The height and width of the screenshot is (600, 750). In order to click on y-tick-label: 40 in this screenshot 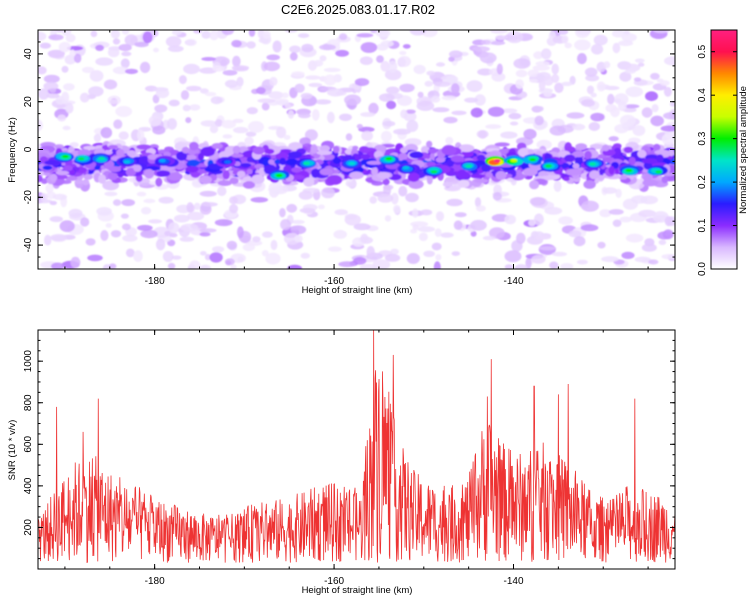, I will do `click(28, 54)`.